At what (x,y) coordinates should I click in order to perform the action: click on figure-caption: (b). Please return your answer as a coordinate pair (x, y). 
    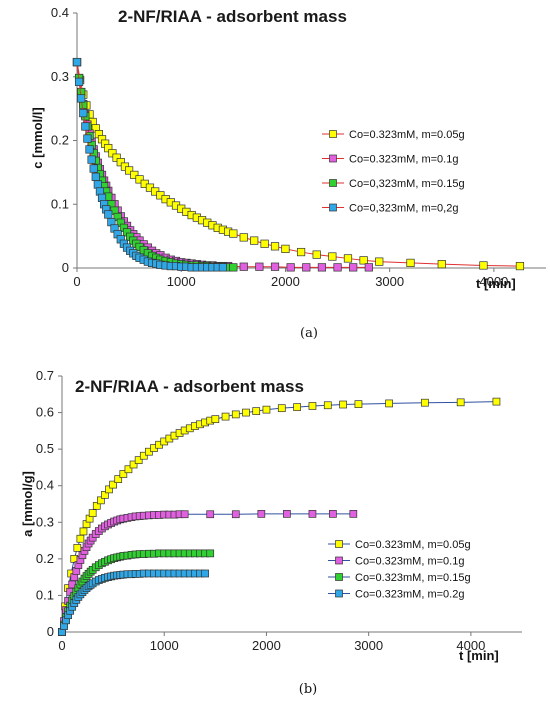
    Looking at the image, I should click on (308, 689).